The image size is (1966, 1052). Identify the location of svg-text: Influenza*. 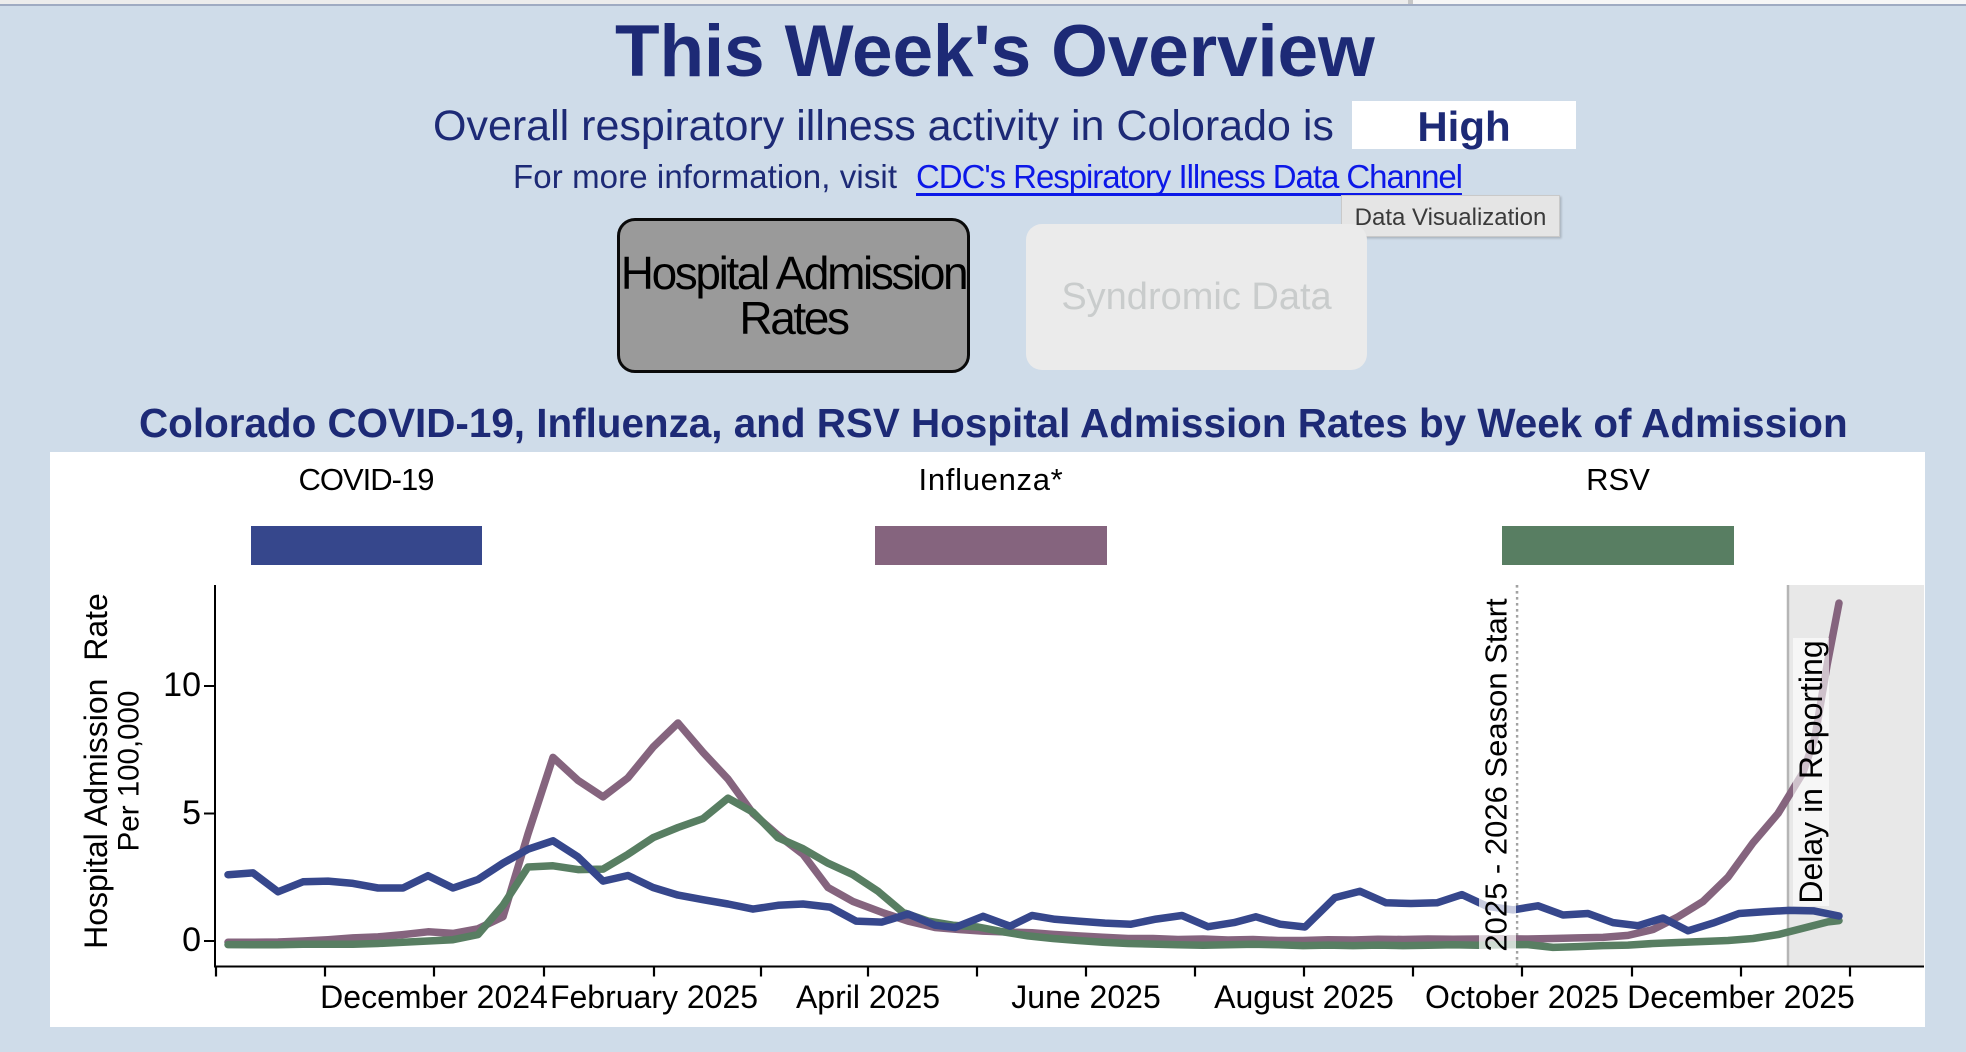
(991, 479).